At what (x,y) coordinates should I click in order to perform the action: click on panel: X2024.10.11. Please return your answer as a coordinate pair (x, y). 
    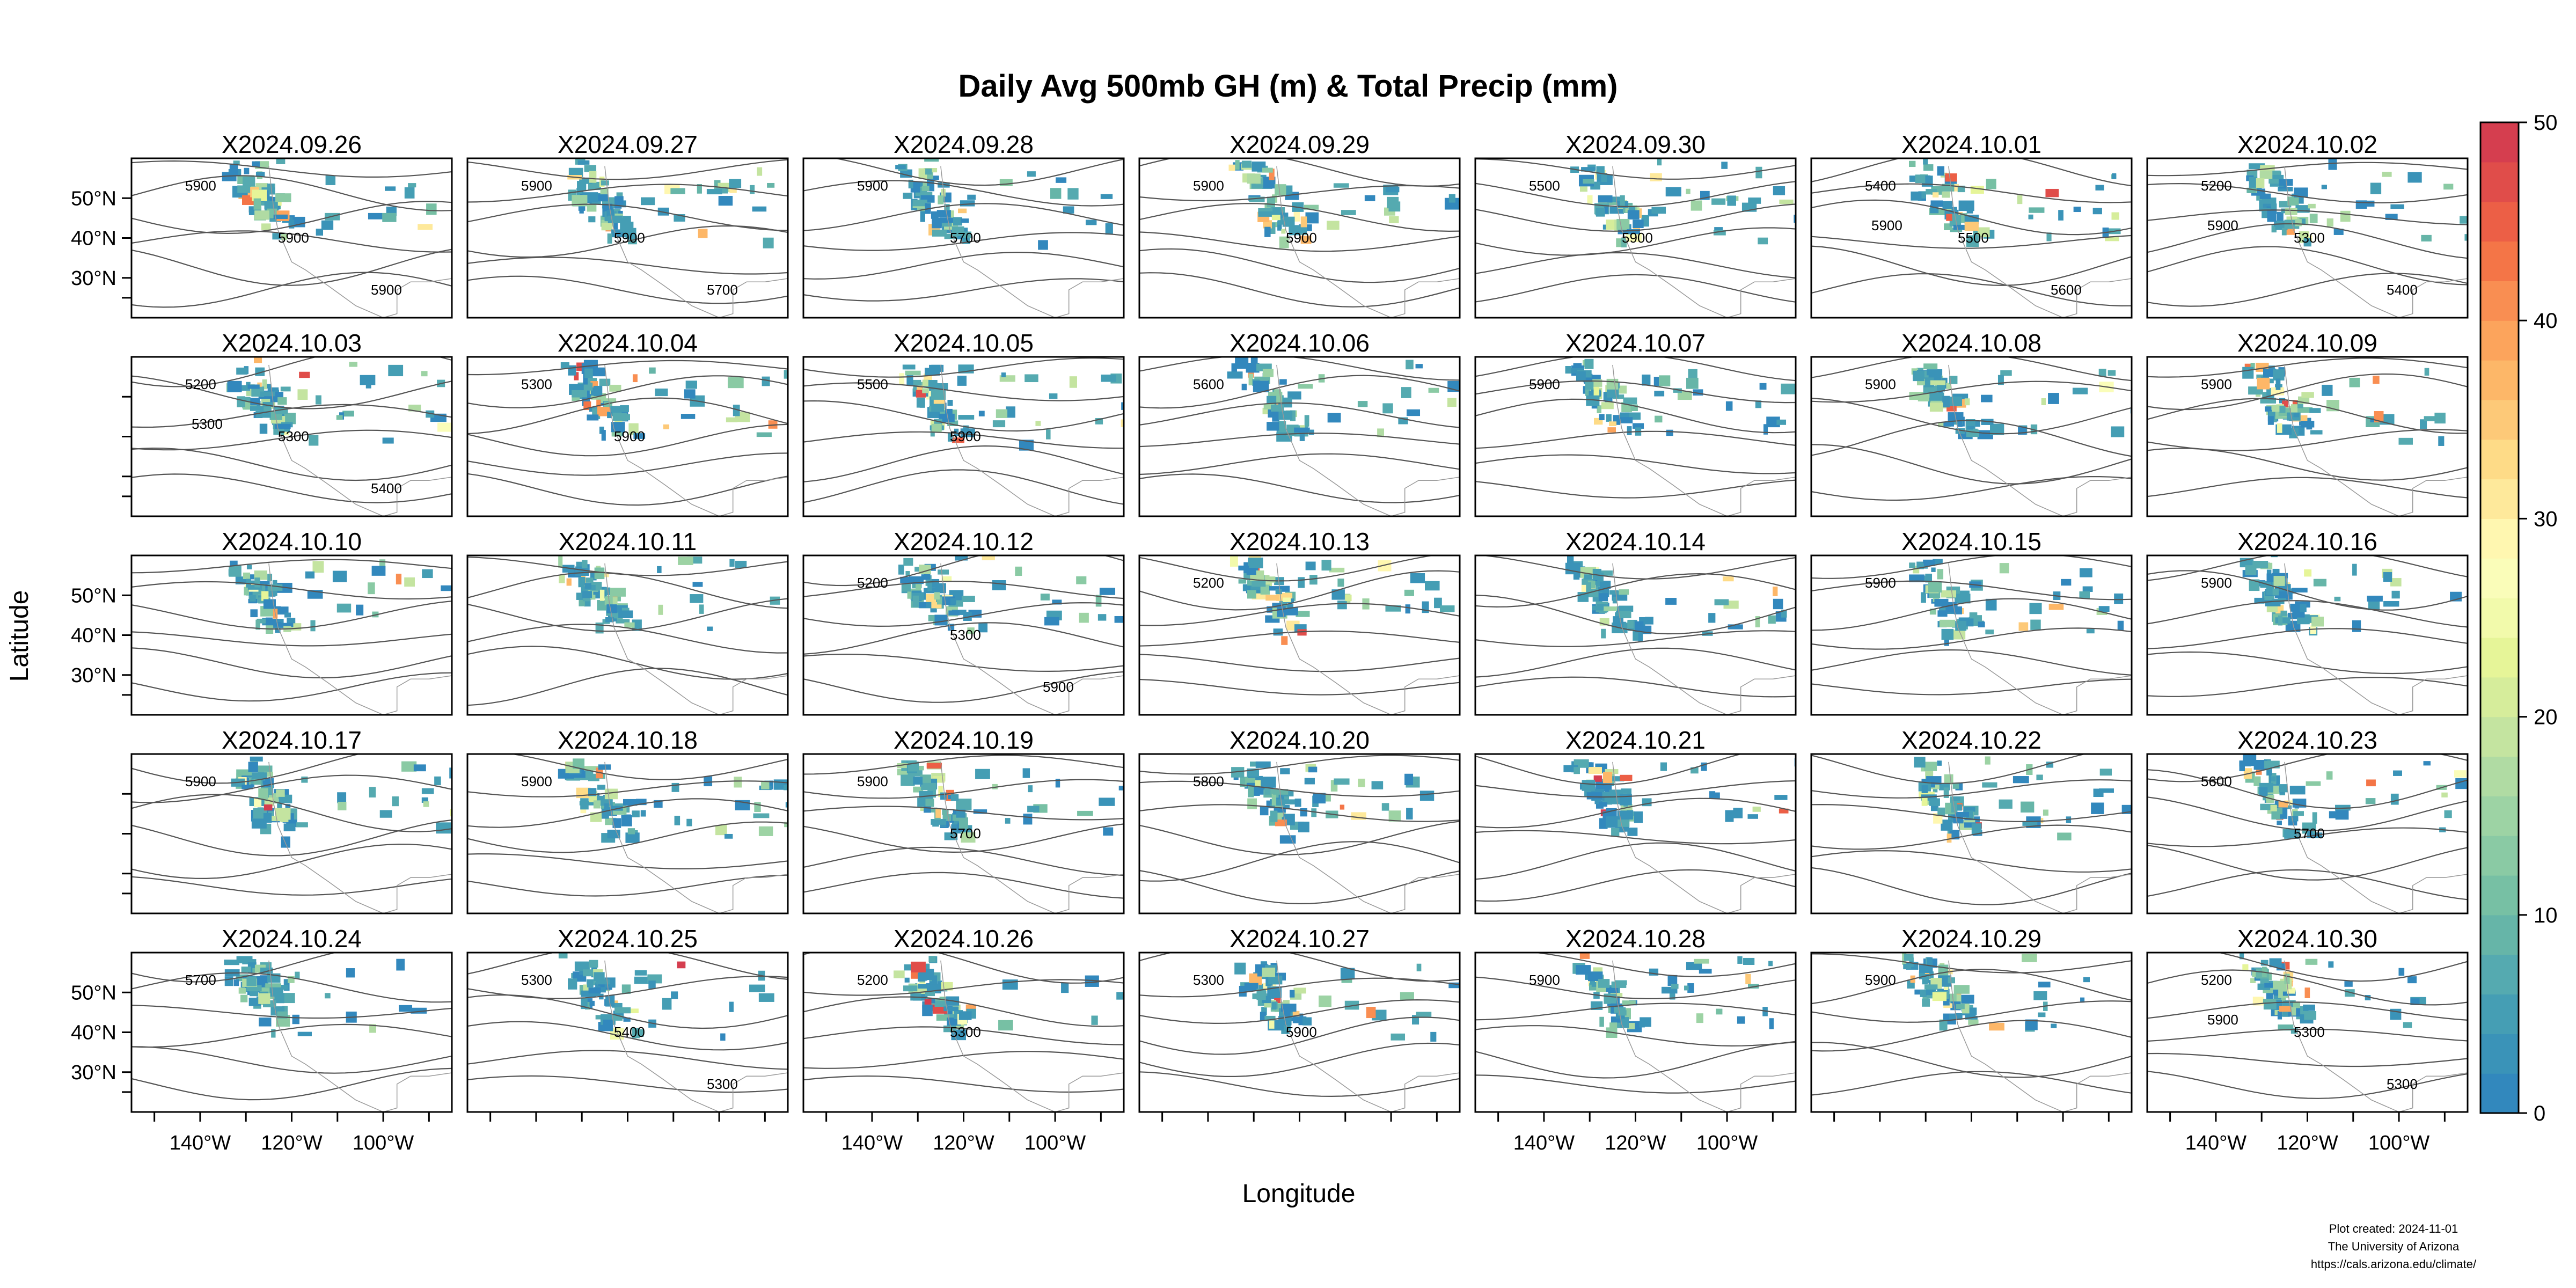
    Looking at the image, I should click on (627, 622).